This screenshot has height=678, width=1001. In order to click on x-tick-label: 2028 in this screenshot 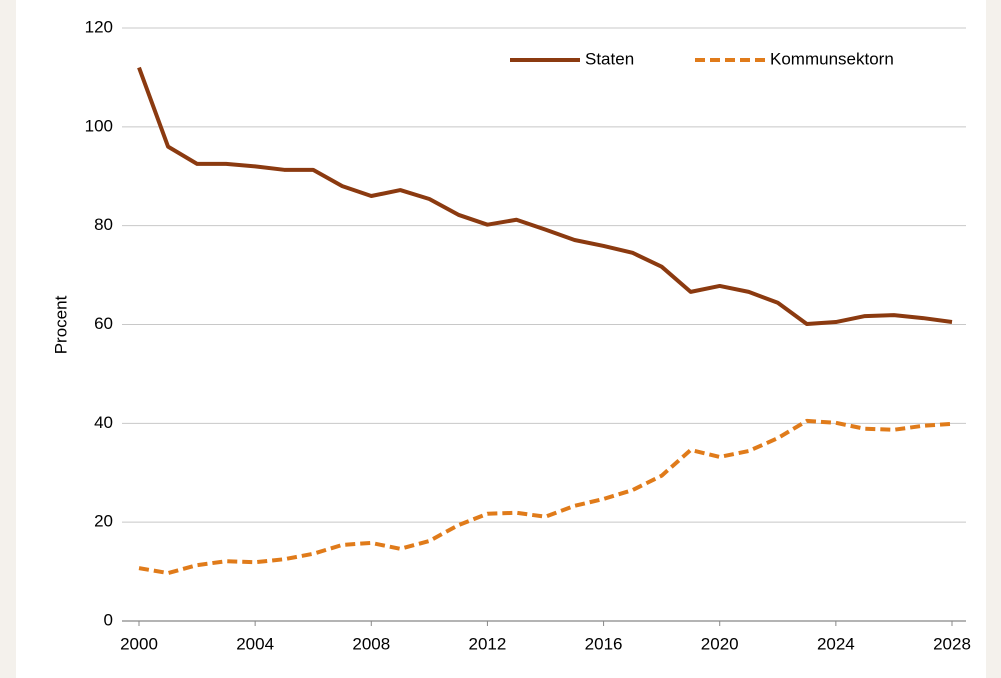, I will do `click(952, 643)`.